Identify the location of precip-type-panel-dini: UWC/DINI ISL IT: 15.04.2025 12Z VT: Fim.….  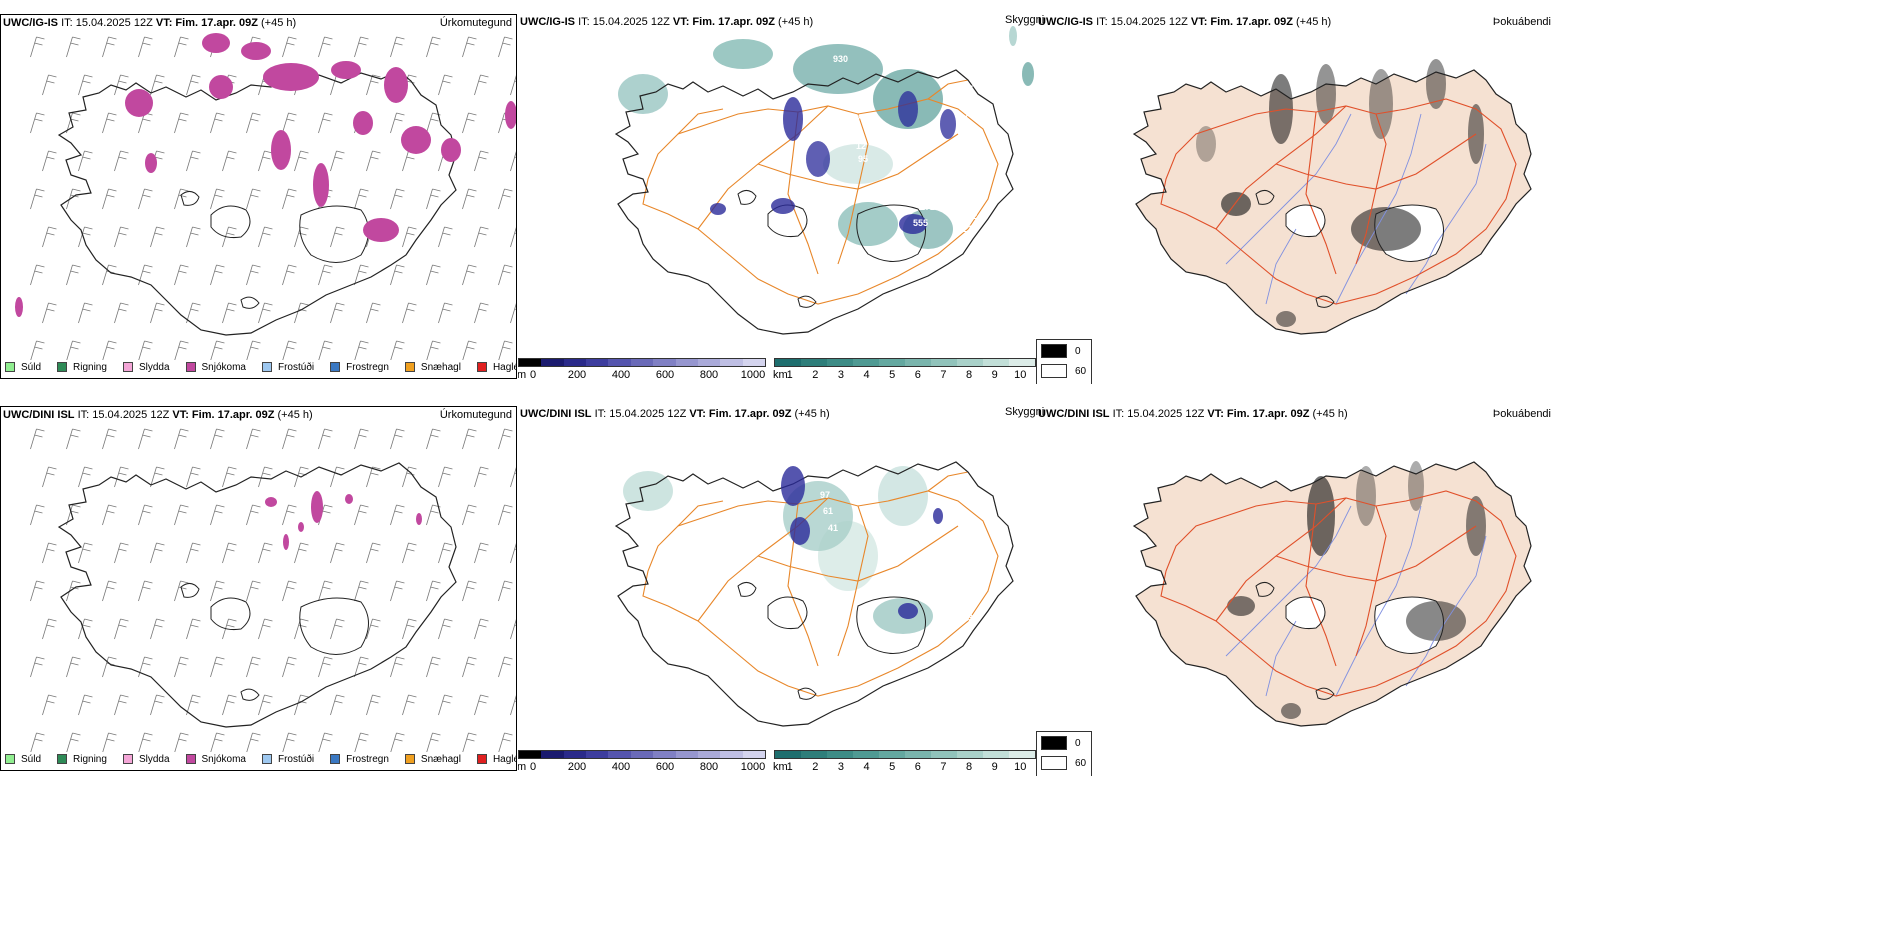
(258, 588).